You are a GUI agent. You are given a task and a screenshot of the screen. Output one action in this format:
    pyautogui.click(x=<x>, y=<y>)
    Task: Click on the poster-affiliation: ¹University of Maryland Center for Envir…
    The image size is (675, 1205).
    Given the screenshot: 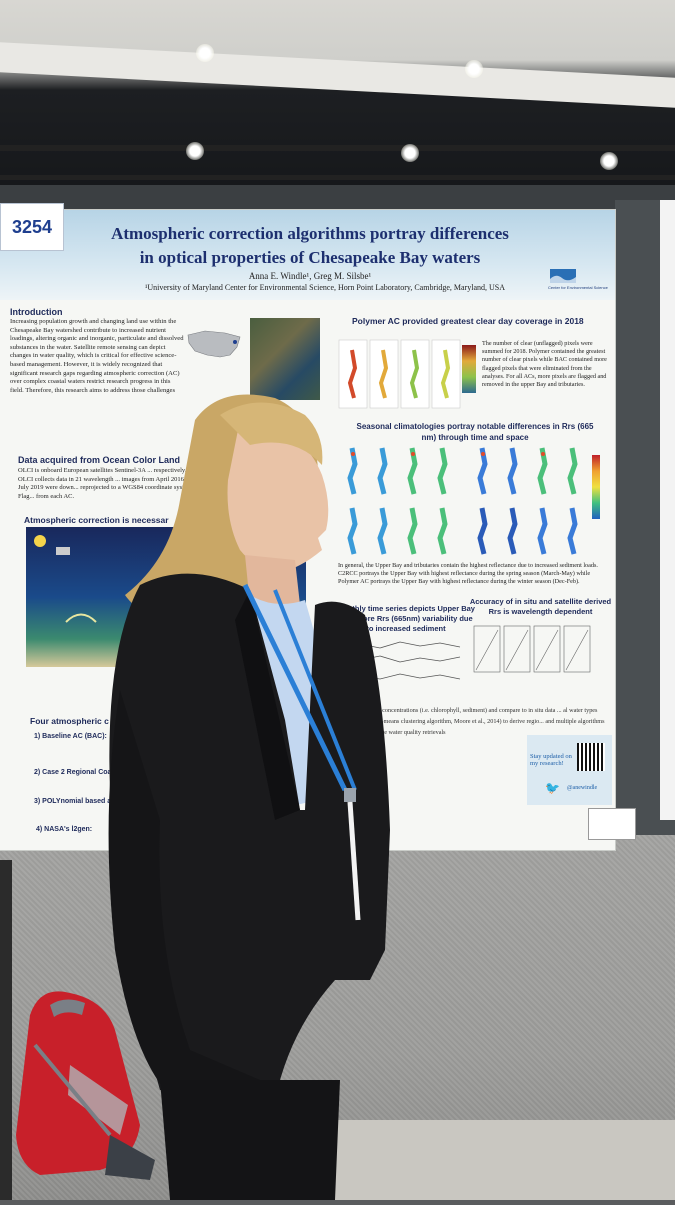 What is the action you would take?
    pyautogui.click(x=324, y=287)
    